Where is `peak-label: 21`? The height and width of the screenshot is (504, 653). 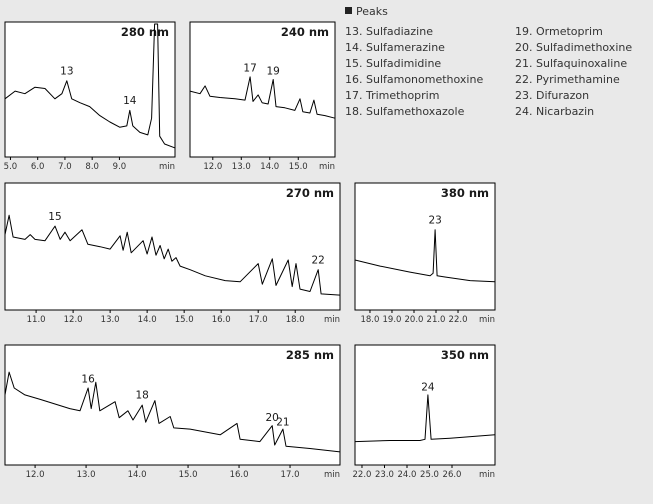 peak-label: 21 is located at coordinates (282, 423).